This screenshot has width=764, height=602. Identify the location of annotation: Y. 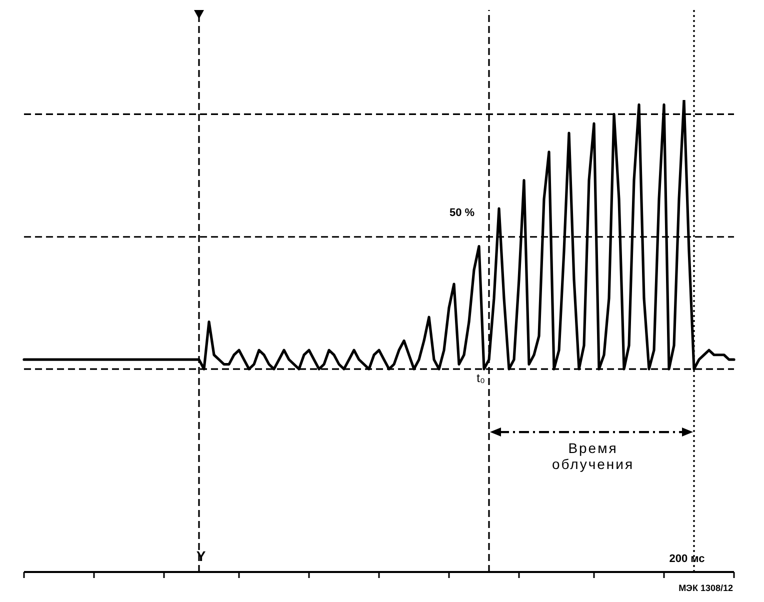
(201, 556).